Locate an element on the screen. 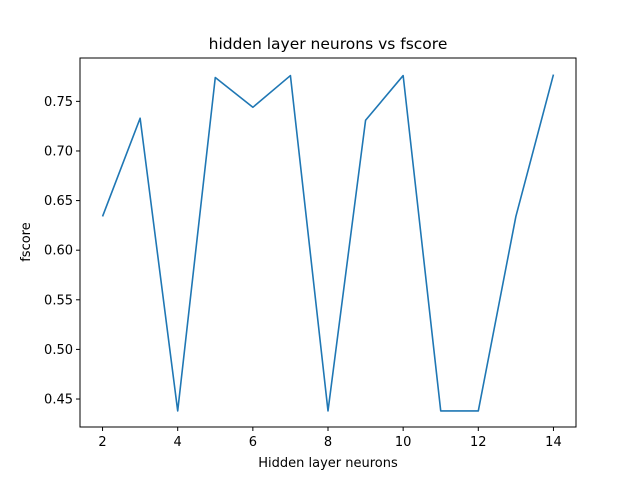 The height and width of the screenshot is (480, 640). y-tick-label: 0.55 is located at coordinates (58, 300).